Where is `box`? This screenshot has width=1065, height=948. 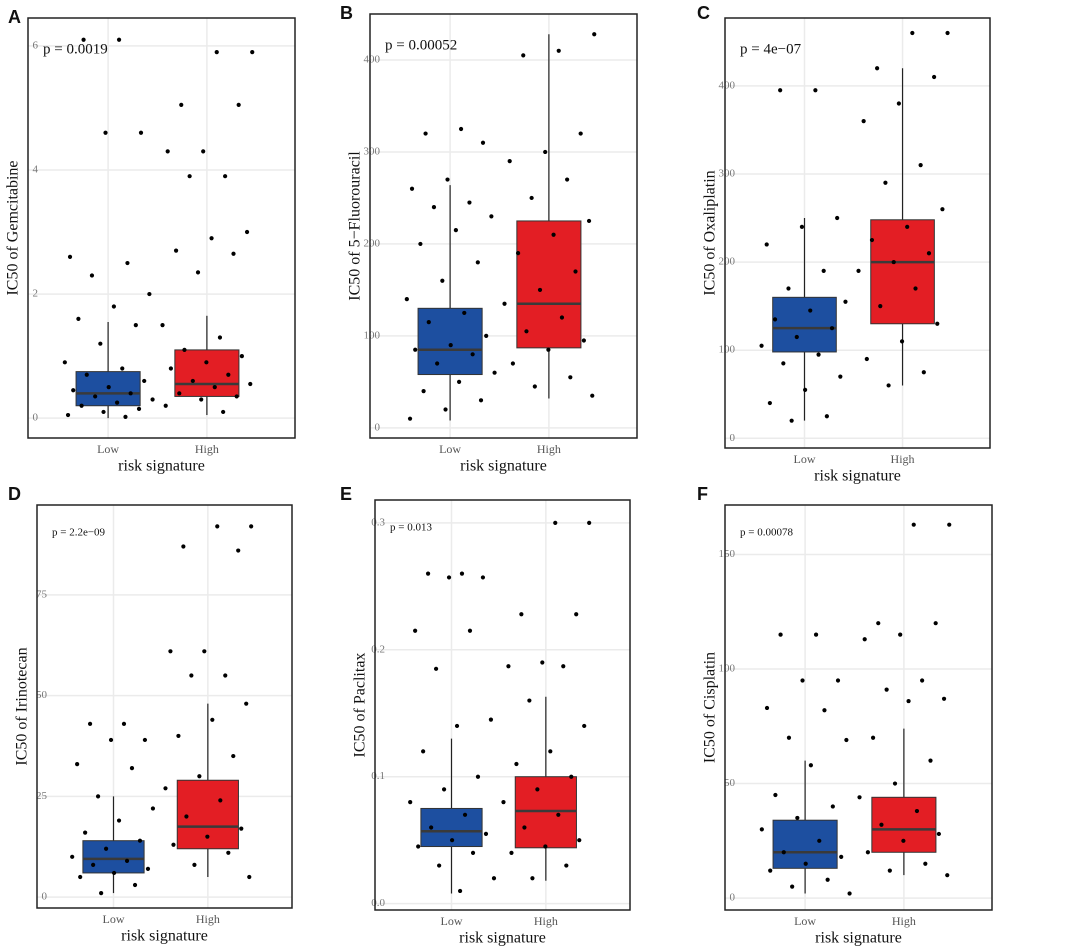
box is located at coordinates (113, 857).